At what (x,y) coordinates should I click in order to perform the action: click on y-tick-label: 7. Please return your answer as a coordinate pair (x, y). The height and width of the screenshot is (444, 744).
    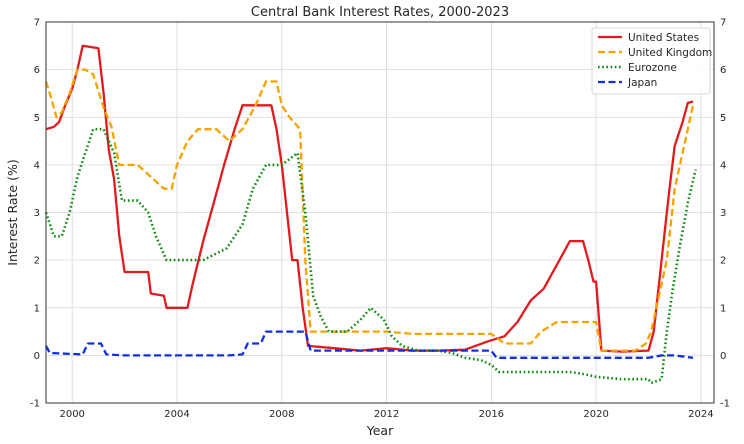
    Looking at the image, I should click on (37, 23).